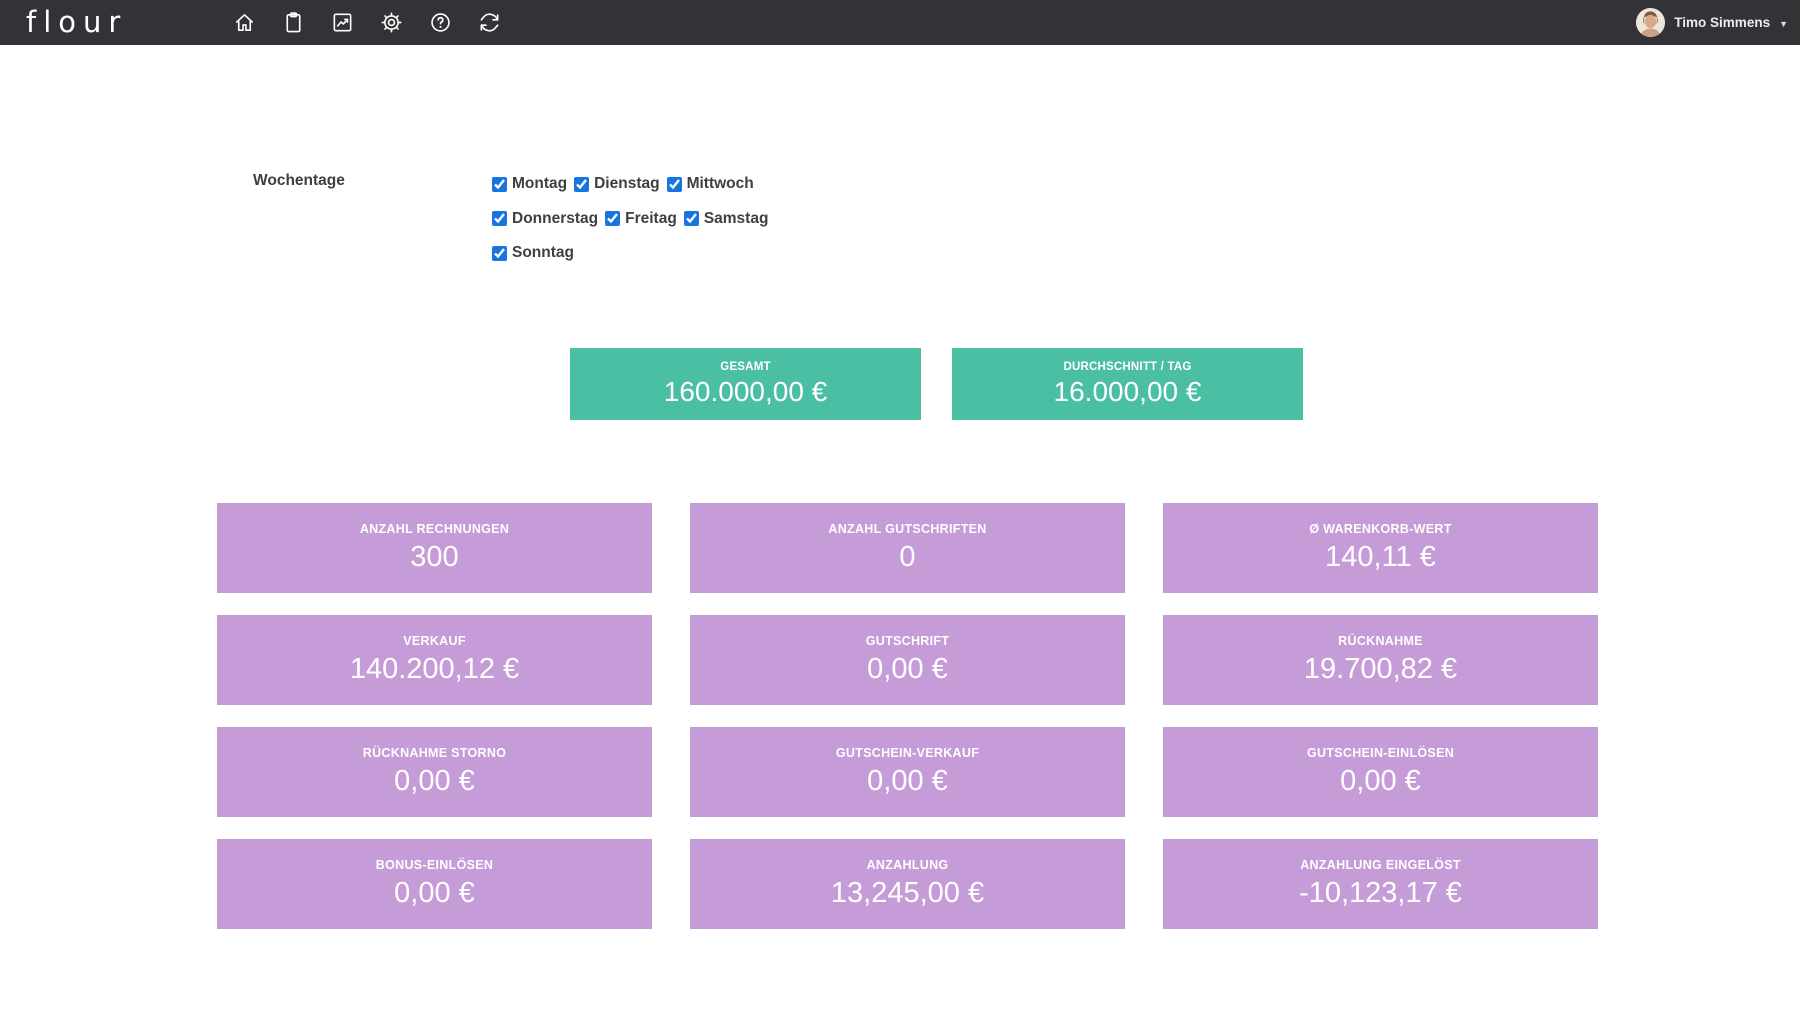  Describe the element at coordinates (1127, 391) in the screenshot. I see `summary-card-value: 16.000,00 €` at that location.